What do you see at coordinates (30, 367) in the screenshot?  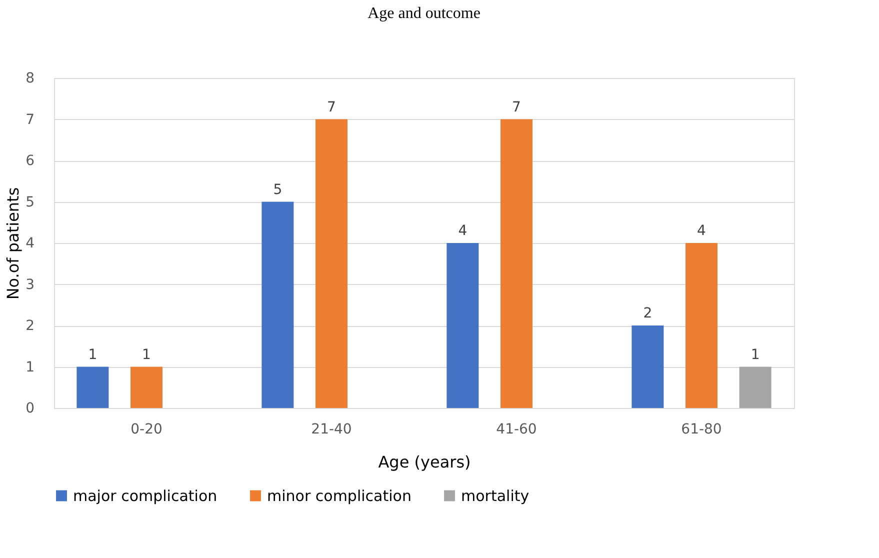 I see `y-tick-label: 1` at bounding box center [30, 367].